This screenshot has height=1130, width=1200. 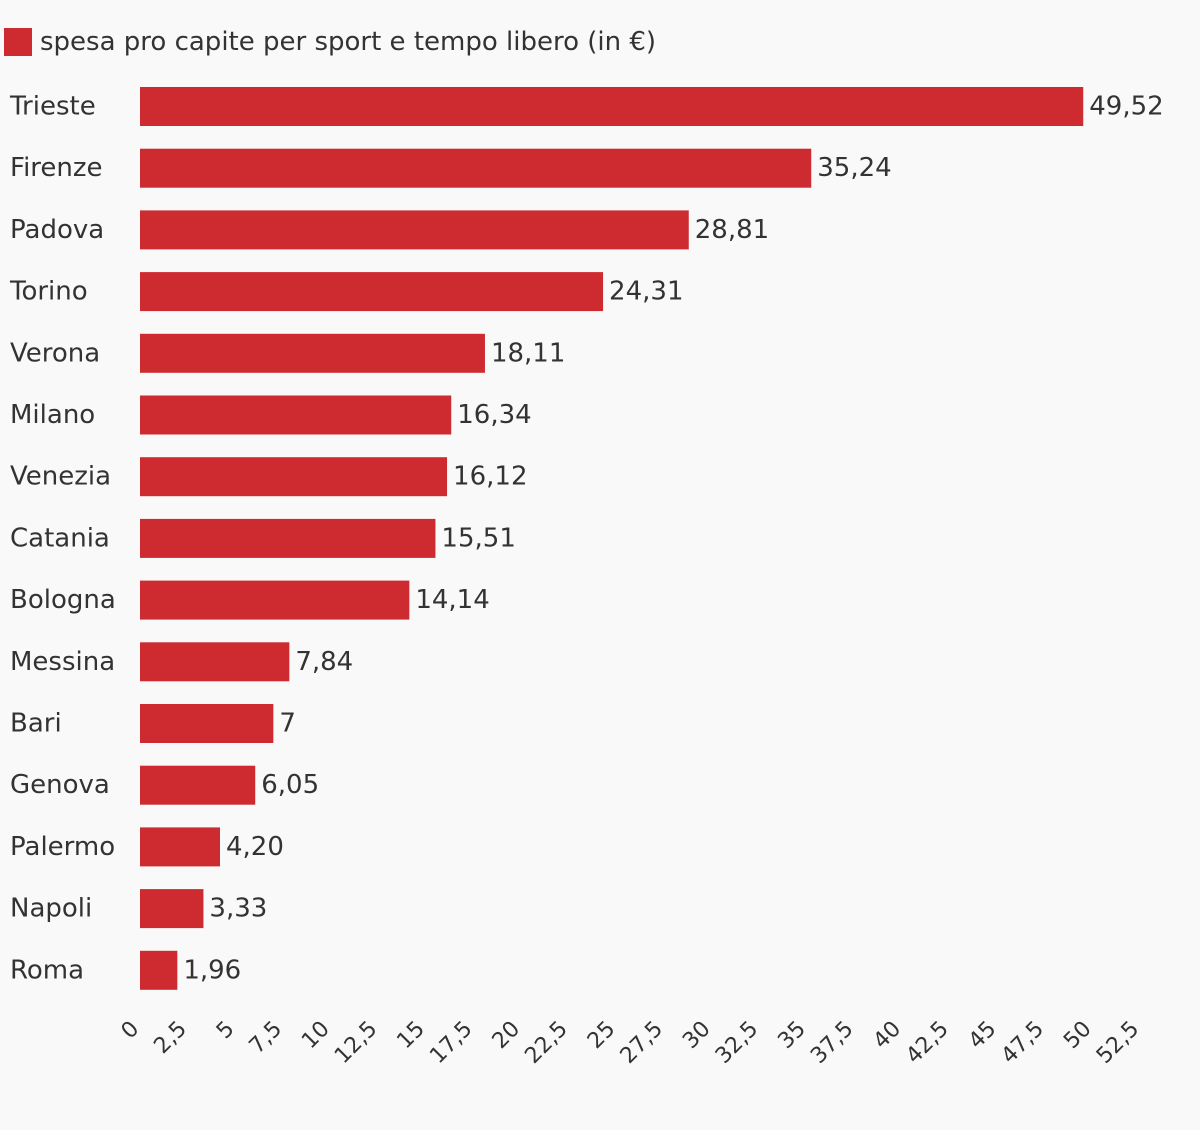 I want to click on category-label: Bari, so click(x=36, y=724).